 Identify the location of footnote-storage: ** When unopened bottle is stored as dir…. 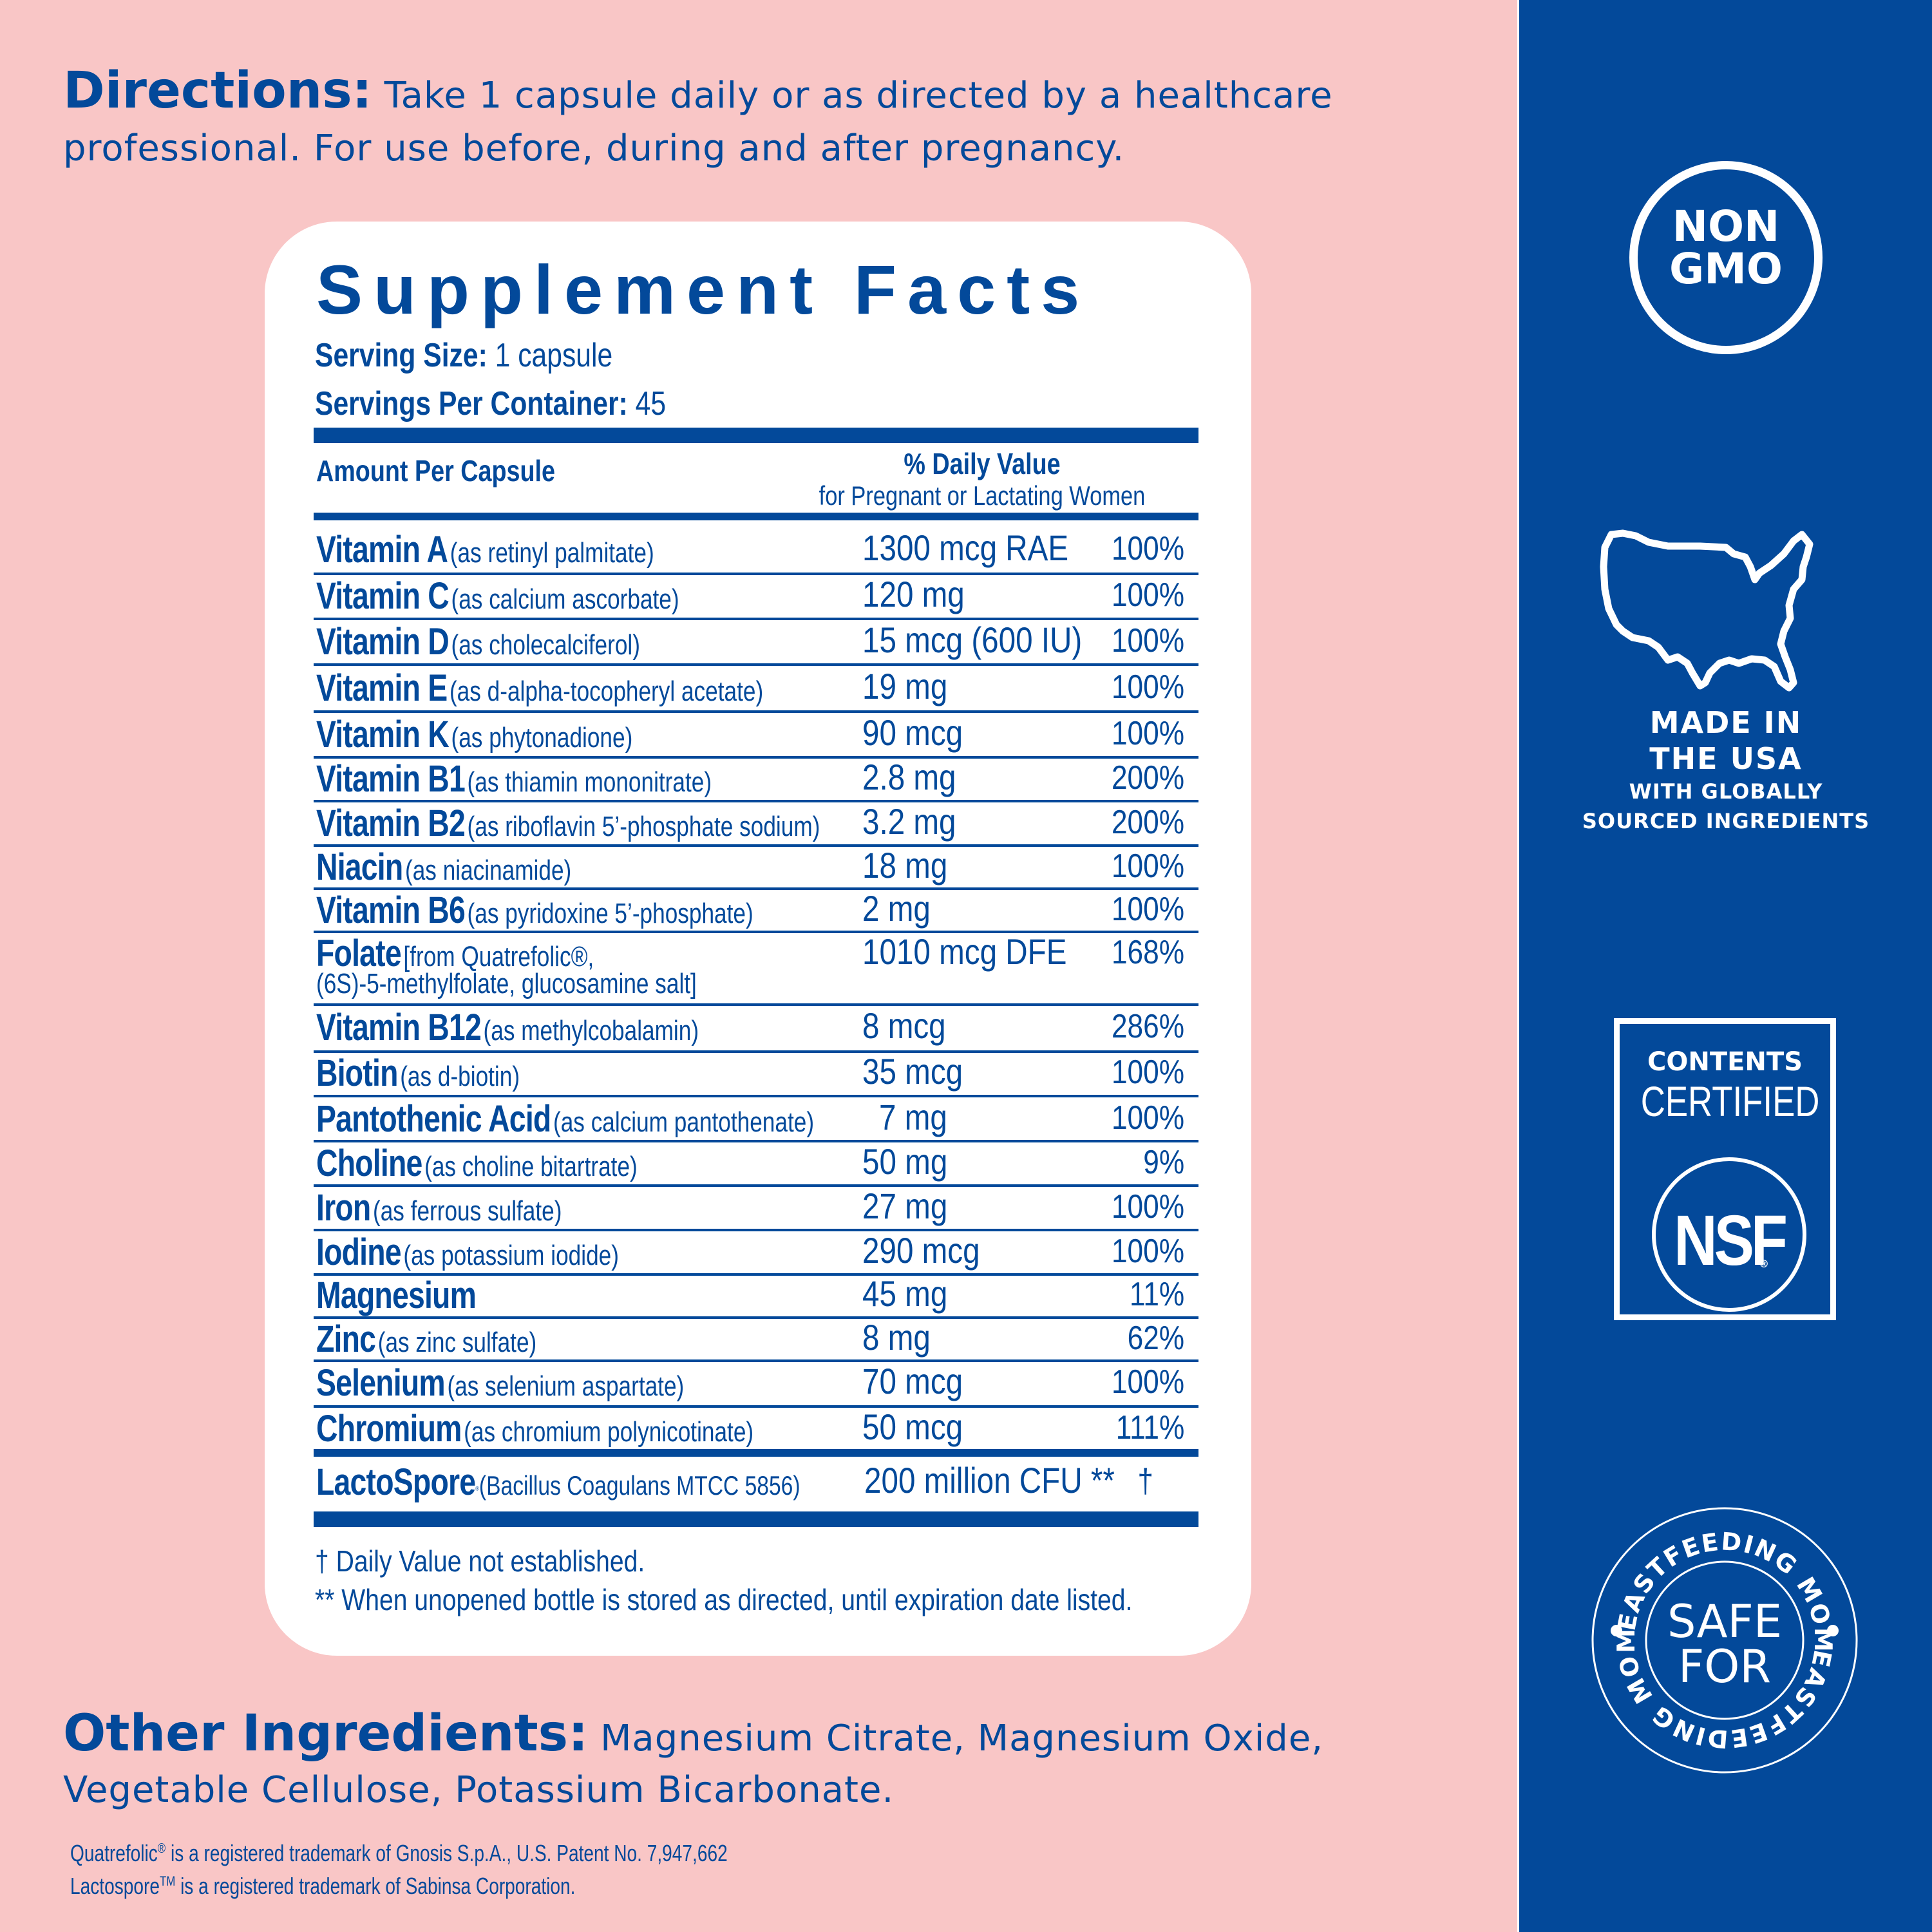
(724, 1599).